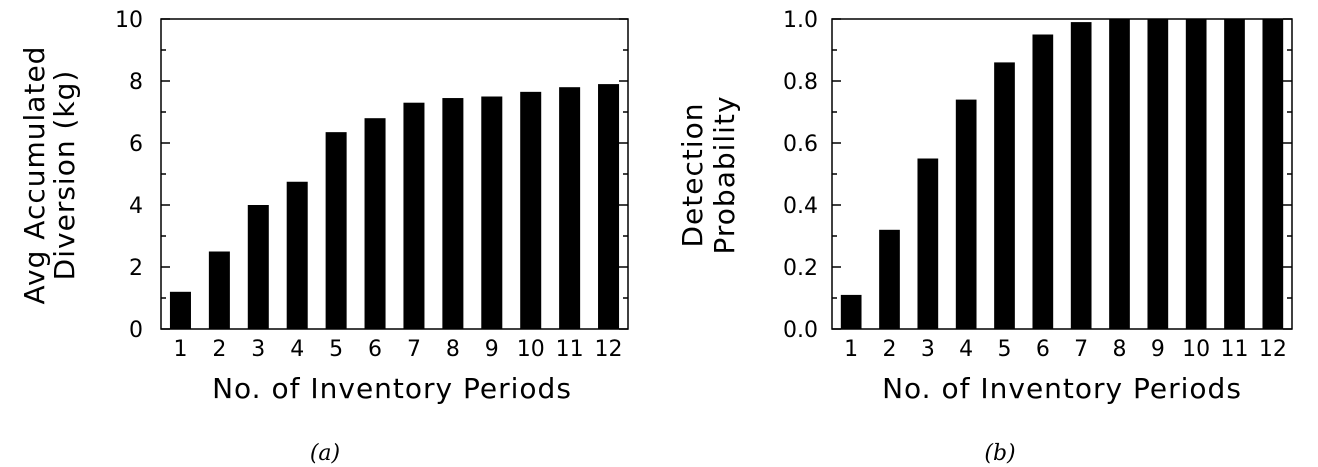 The height and width of the screenshot is (467, 1318). What do you see at coordinates (129, 175) in the screenshot?
I see `y-tick-labels: 0 2 4 6 8 10` at bounding box center [129, 175].